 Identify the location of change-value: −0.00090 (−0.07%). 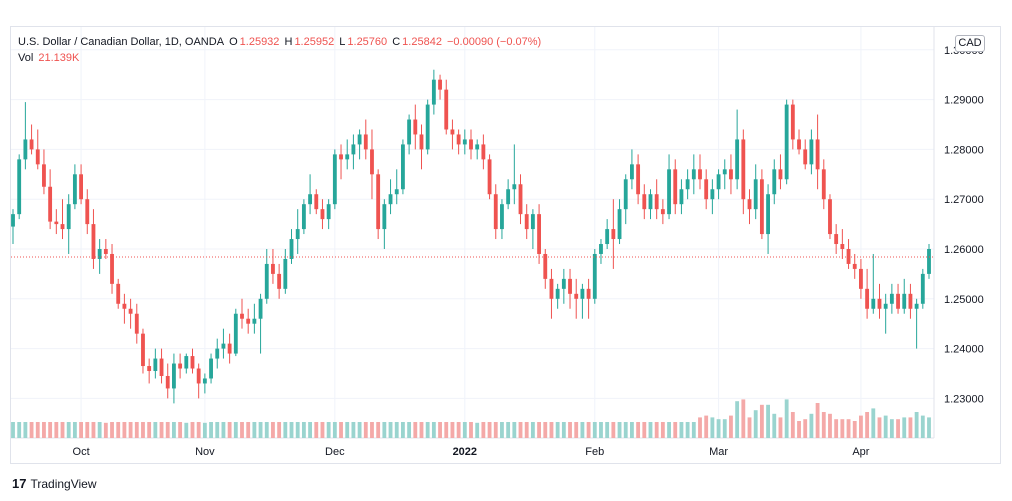
(494, 42).